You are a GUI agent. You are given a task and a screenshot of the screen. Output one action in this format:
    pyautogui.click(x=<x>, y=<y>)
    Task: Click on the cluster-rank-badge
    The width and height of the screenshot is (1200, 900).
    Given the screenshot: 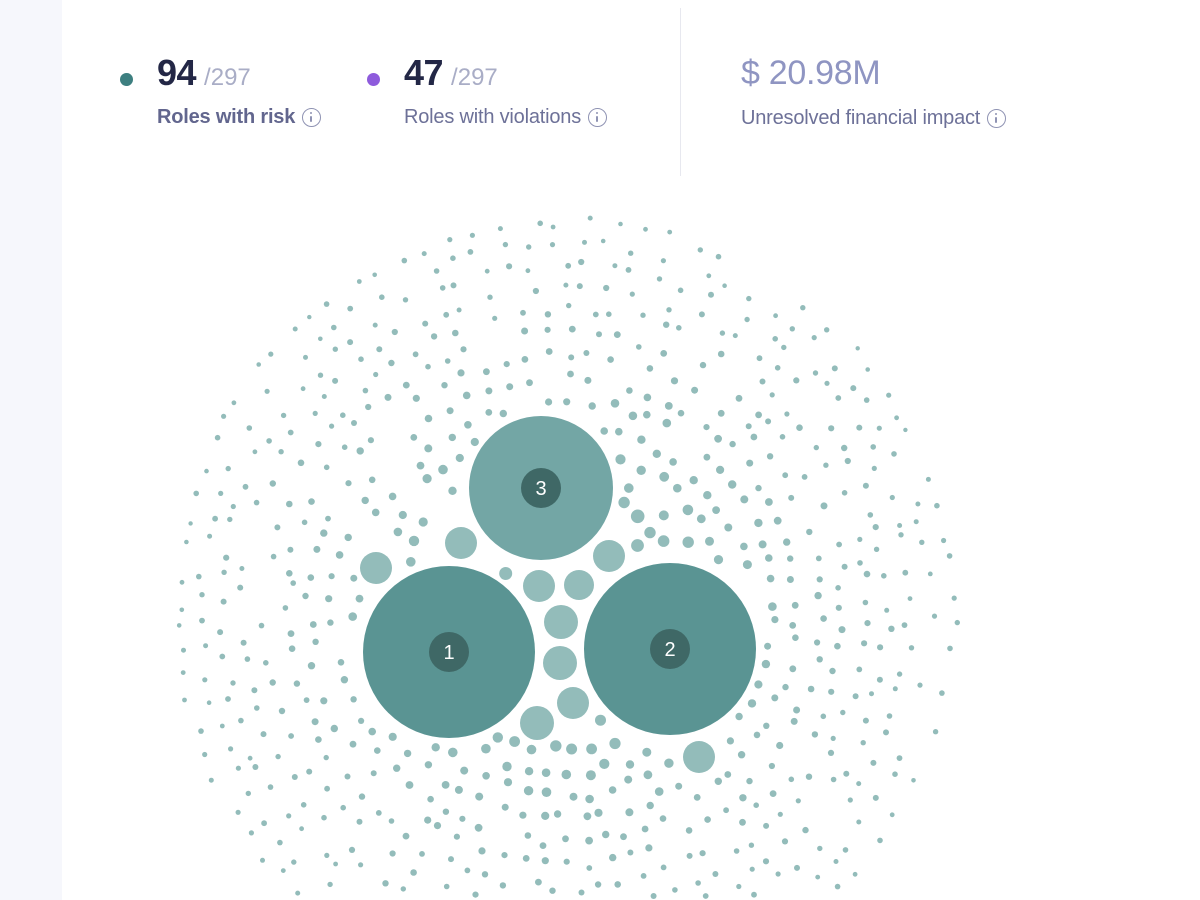 What is the action you would take?
    pyautogui.click(x=541, y=488)
    